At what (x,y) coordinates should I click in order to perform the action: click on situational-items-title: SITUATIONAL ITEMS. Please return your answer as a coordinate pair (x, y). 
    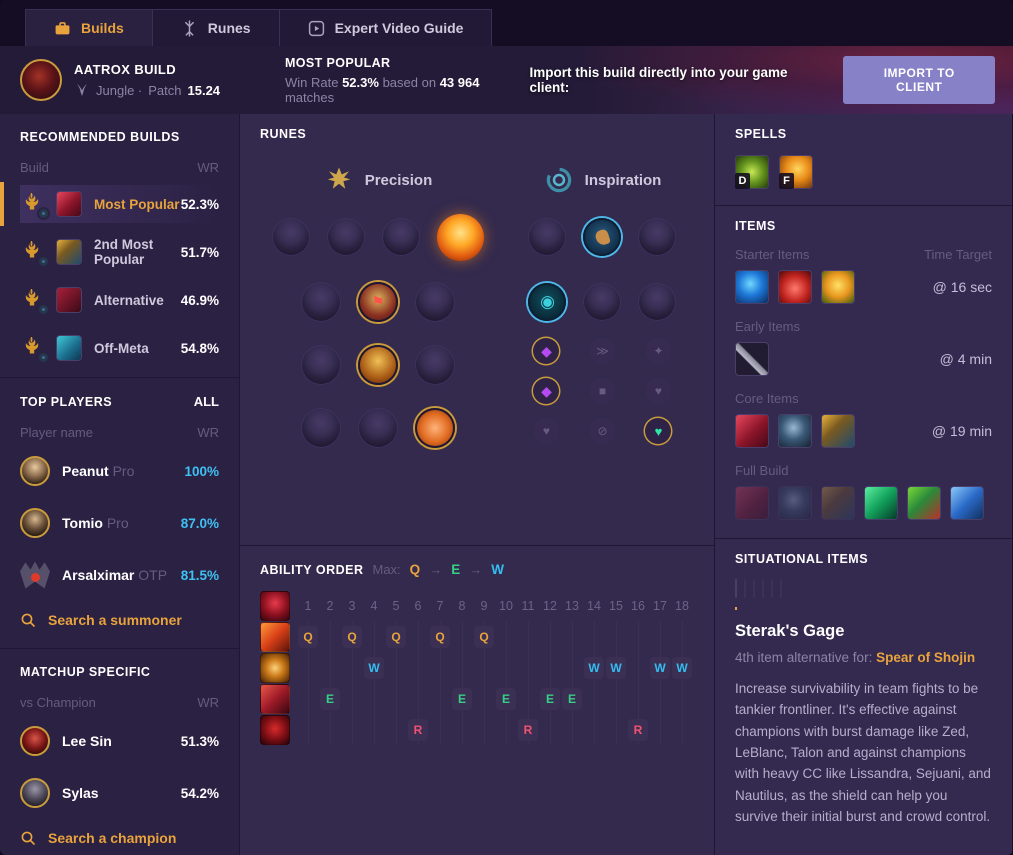
    Looking at the image, I should click on (802, 559).